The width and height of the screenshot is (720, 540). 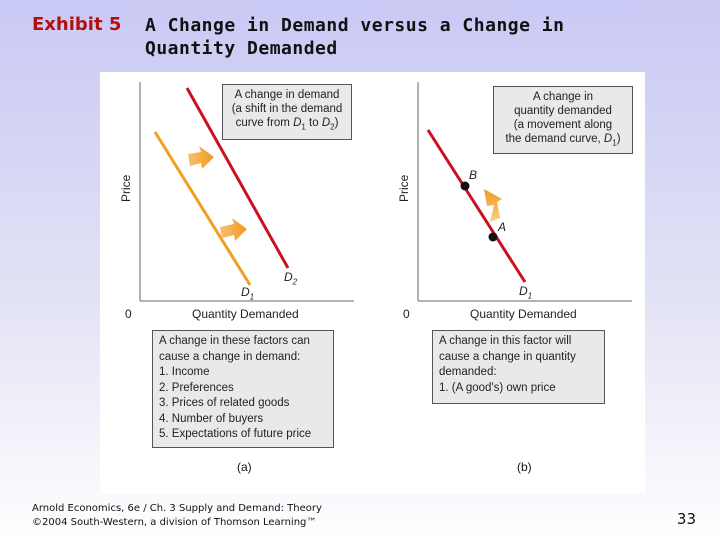 What do you see at coordinates (202, 208) in the screenshot?
I see `demand-curve-d1` at bounding box center [202, 208].